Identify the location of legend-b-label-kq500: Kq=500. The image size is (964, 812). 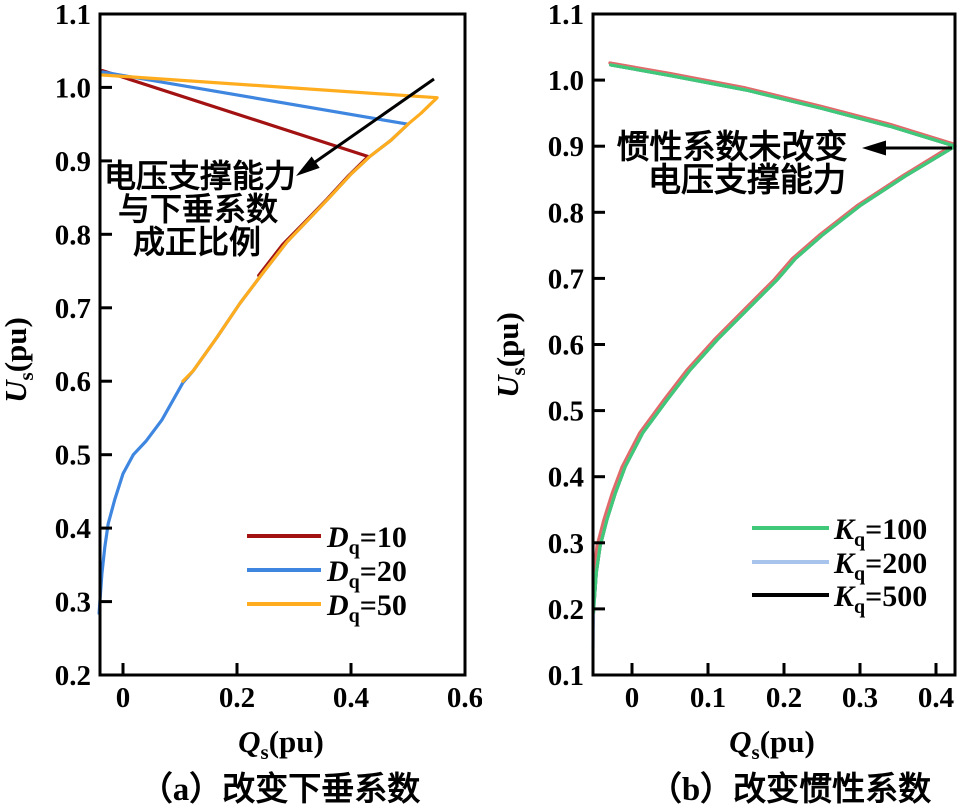
(880, 599).